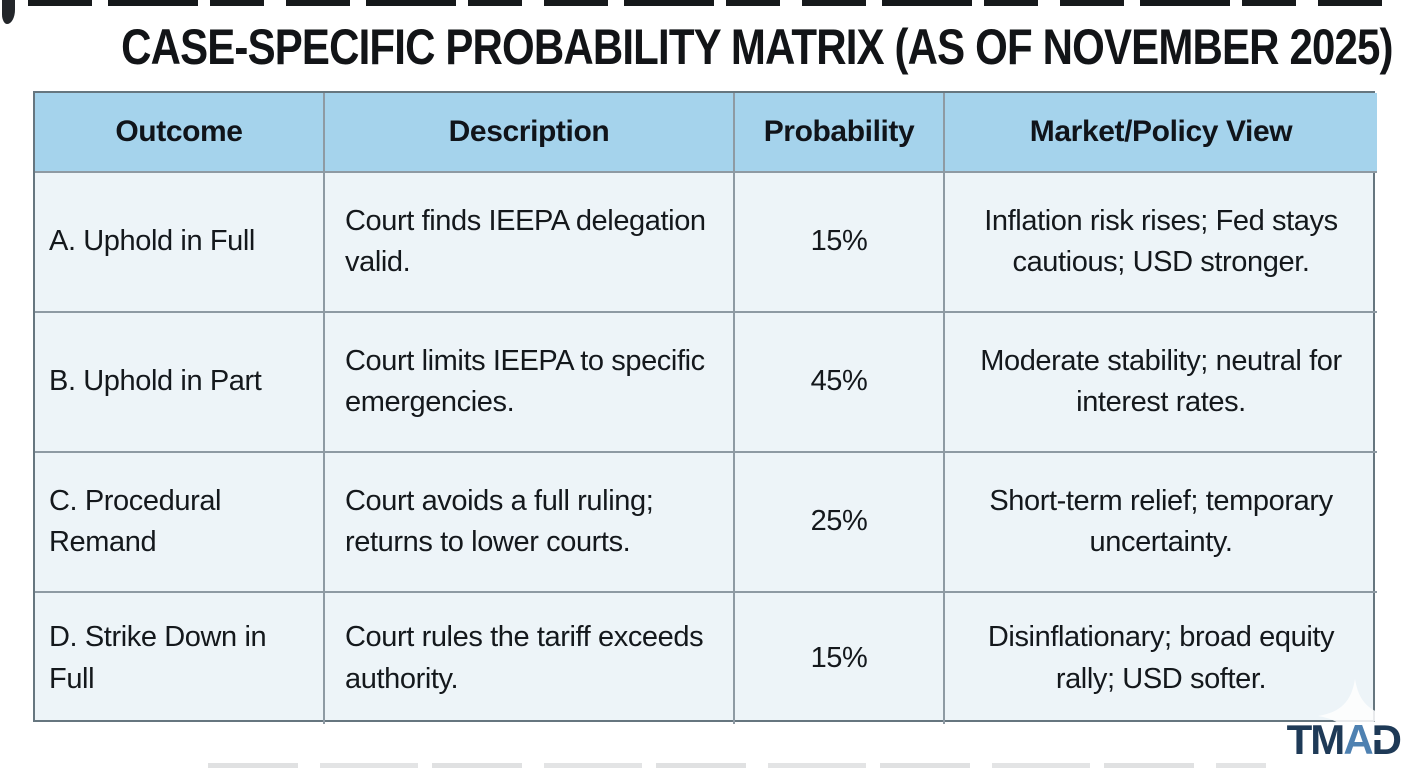 The height and width of the screenshot is (768, 1408). Describe the element at coordinates (8, 12) in the screenshot. I see `cropped-glyph` at that location.